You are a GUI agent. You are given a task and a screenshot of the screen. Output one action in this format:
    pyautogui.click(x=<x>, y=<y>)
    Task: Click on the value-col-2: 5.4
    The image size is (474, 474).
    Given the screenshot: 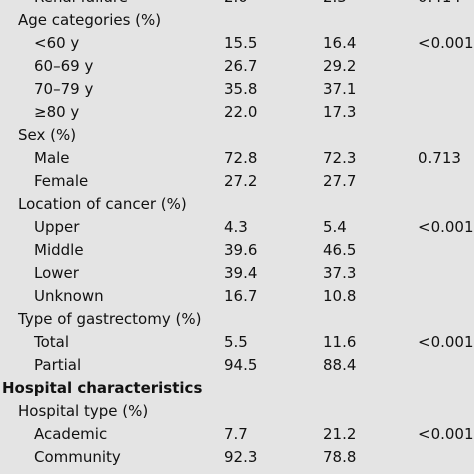 What is the action you would take?
    pyautogui.click(x=335, y=227)
    